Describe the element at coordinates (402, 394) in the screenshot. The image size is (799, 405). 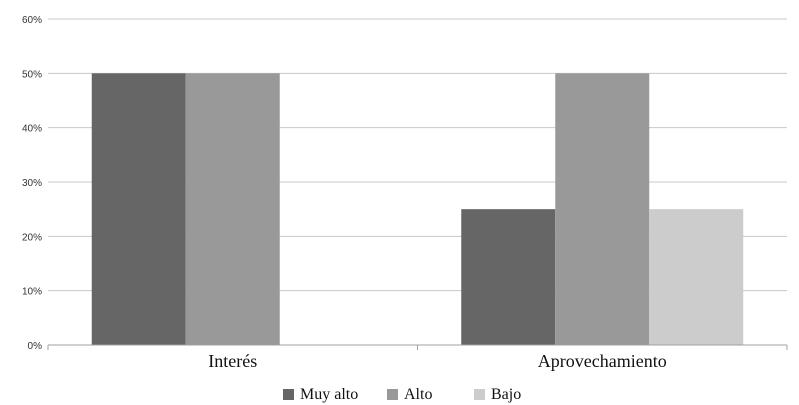
I see `legend: Muy alto Alto Bajo` at that location.